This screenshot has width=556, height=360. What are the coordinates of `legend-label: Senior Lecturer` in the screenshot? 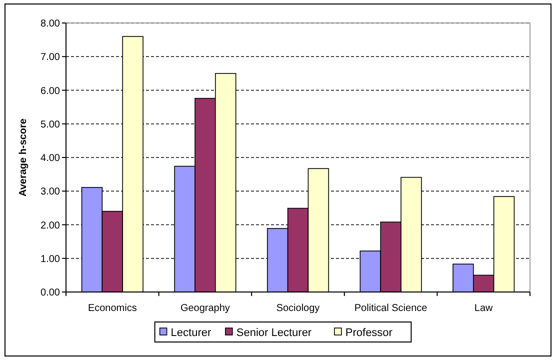 It's located at (274, 332).